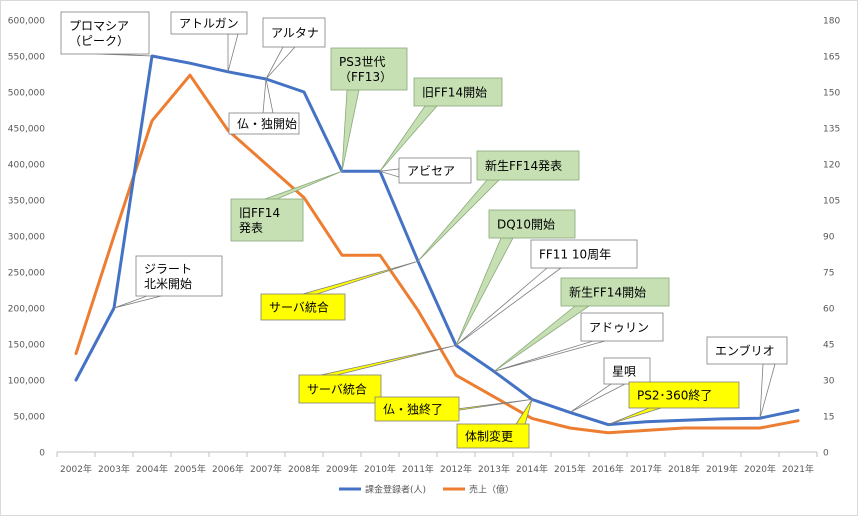 The width and height of the screenshot is (858, 519). Describe the element at coordinates (30, 418) in the screenshot. I see `left-tick-label: 50,000` at that location.